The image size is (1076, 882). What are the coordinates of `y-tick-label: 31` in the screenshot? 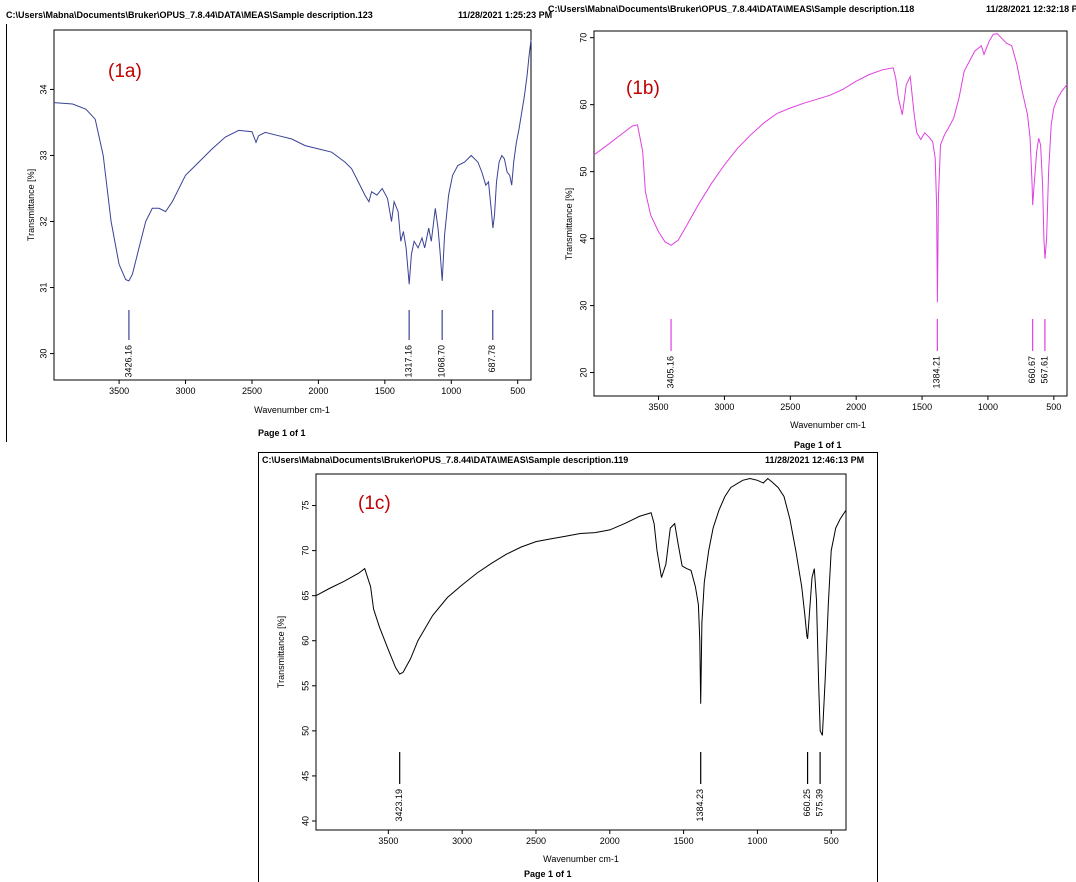 It's located at (43, 288).